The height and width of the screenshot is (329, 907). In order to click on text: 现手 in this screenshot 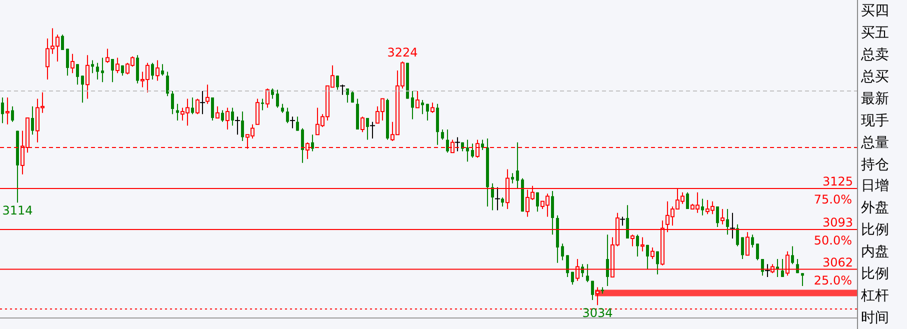, I will do `click(875, 121)`.